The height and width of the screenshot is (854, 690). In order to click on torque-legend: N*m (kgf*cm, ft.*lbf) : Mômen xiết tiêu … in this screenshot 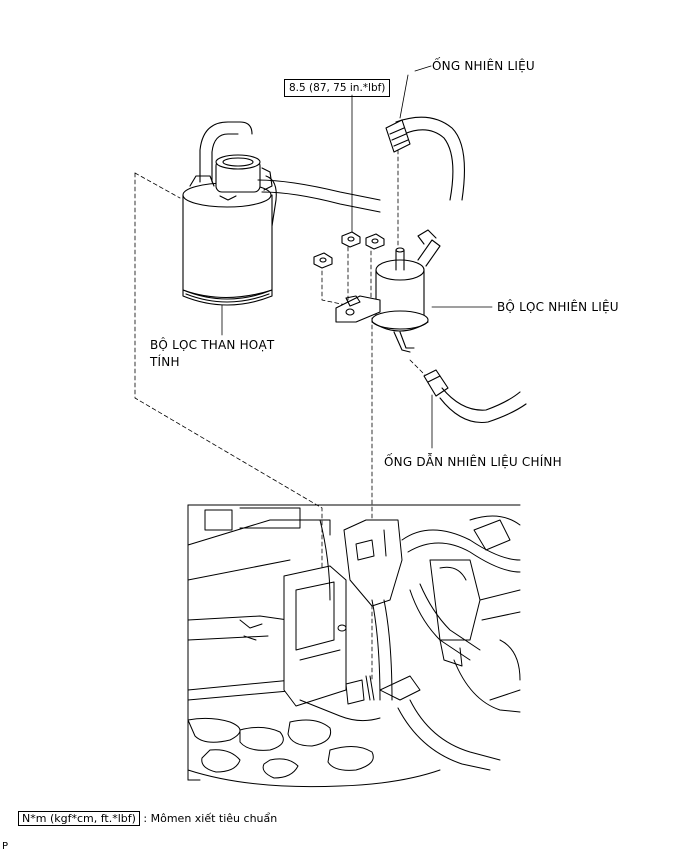, I will do `click(147, 818)`.